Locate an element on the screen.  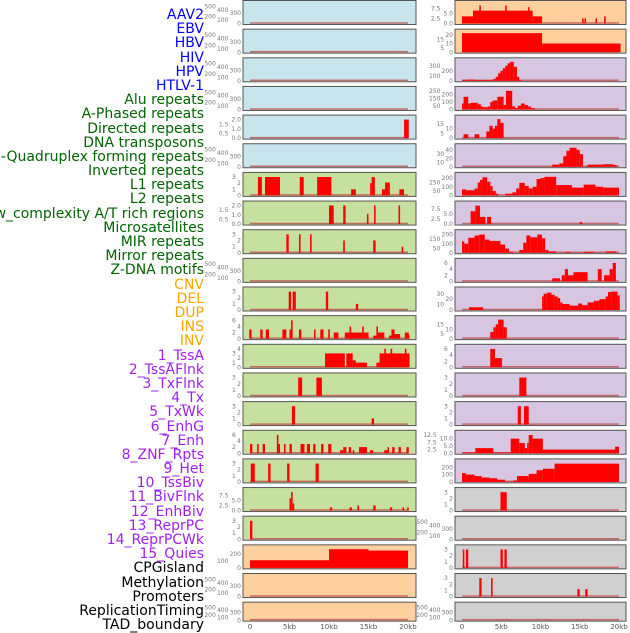
y-tick-label: 6 is located at coordinates (234, 320).